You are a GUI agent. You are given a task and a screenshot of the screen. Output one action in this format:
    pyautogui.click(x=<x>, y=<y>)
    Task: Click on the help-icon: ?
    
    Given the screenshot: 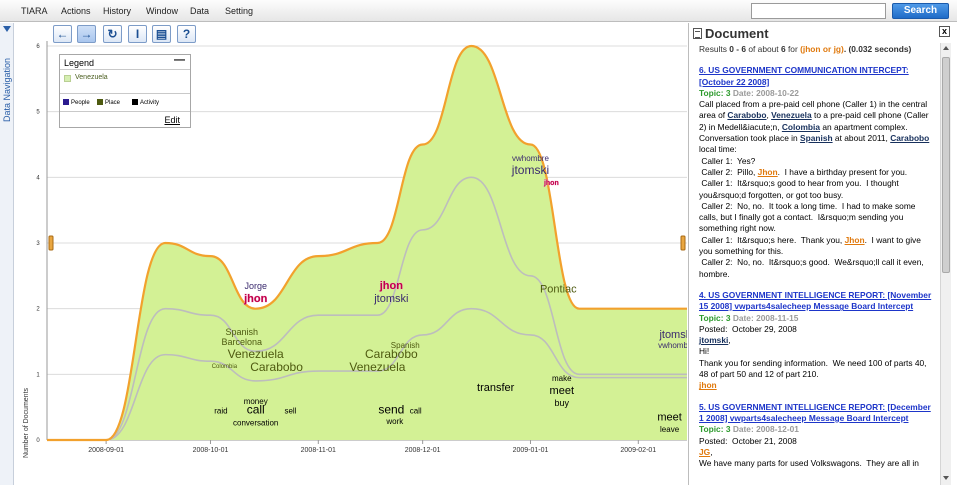 What is the action you would take?
    pyautogui.click(x=186, y=34)
    